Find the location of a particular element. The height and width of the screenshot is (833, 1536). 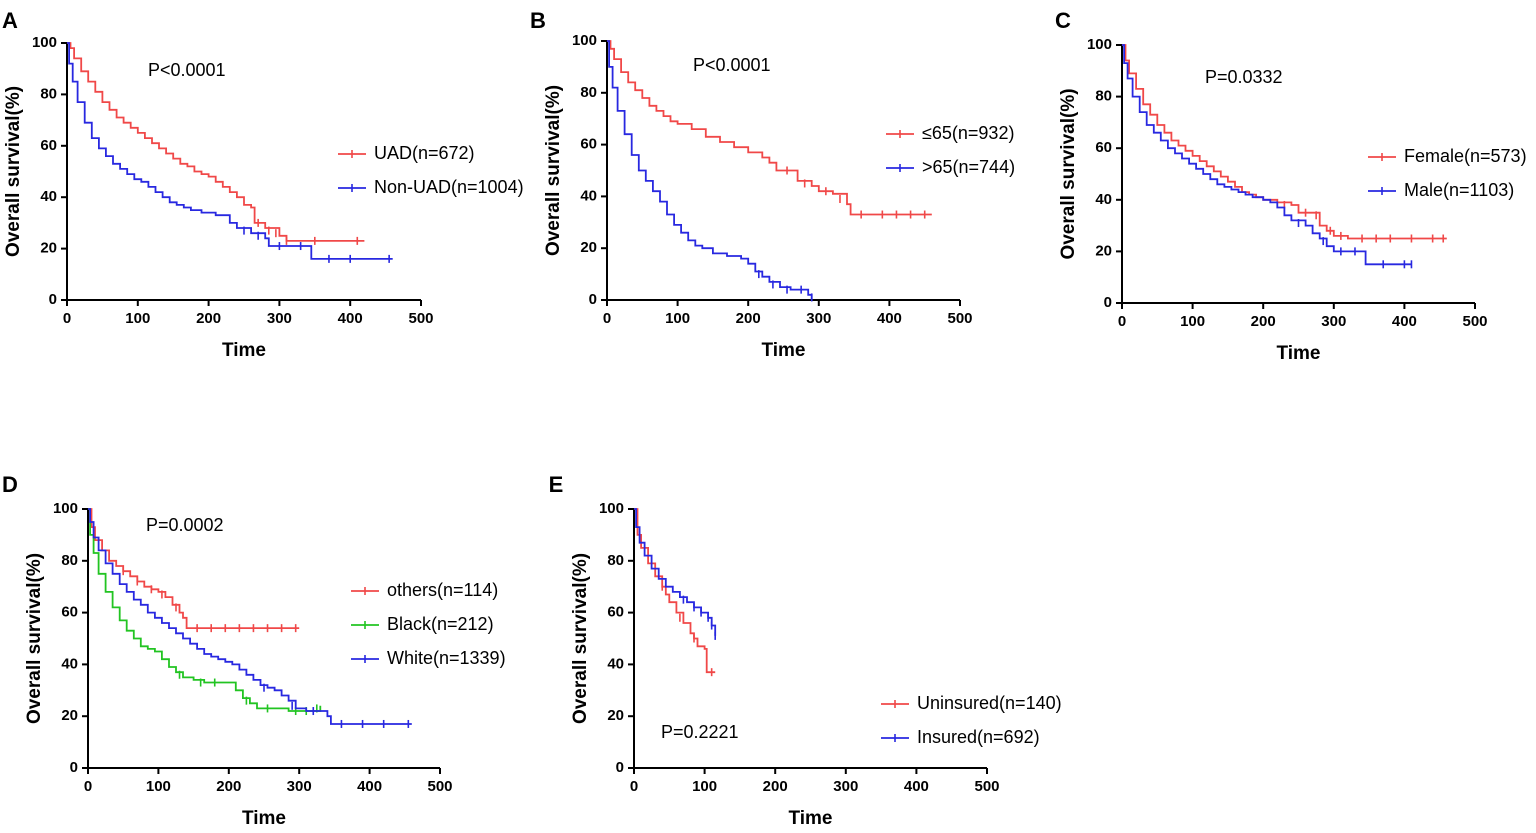

legend-label: UAD(n=672) is located at coordinates (424, 153).